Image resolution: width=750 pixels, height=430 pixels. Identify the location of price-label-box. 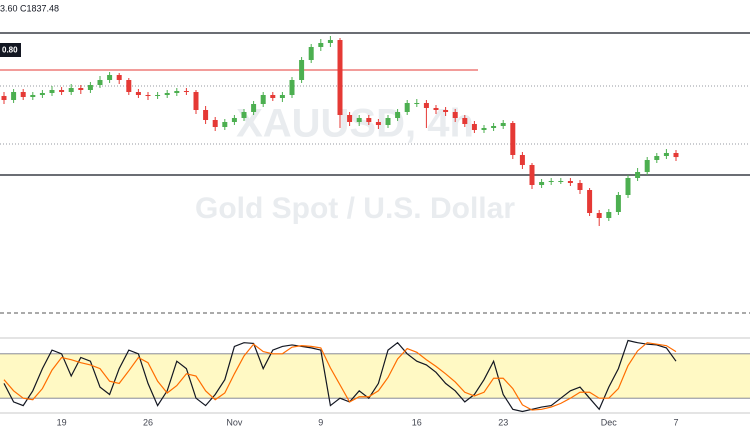
(10, 50).